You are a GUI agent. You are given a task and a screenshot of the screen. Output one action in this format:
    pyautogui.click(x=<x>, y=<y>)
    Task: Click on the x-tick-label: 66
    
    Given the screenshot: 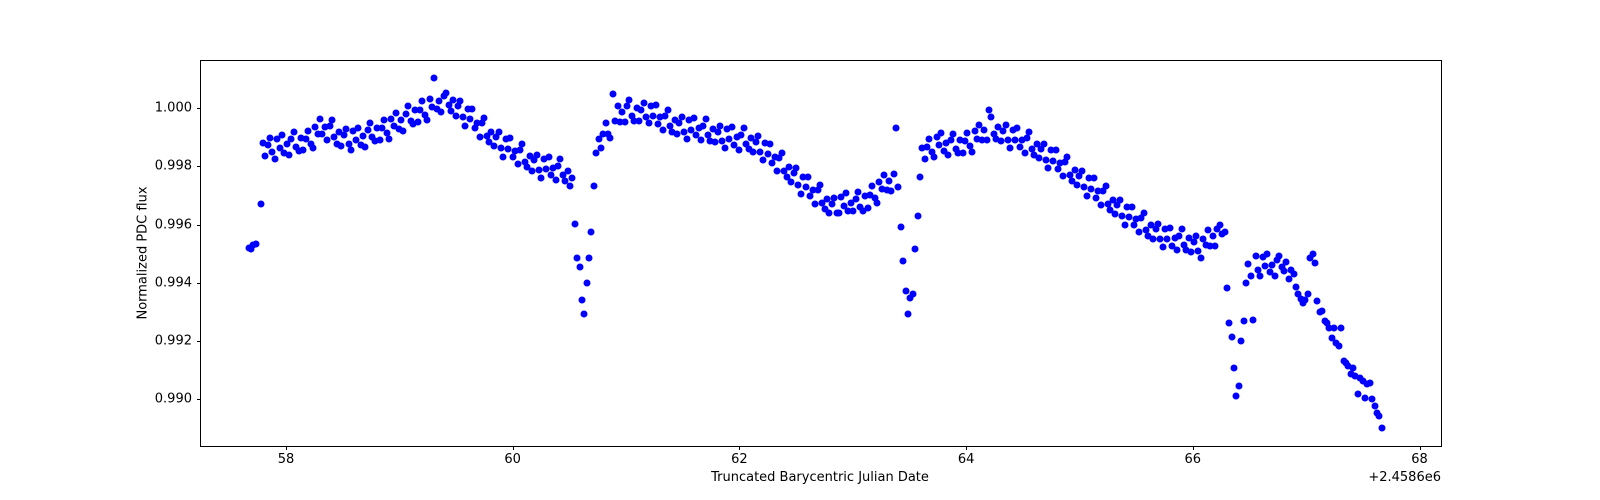 What is the action you would take?
    pyautogui.click(x=1193, y=459)
    